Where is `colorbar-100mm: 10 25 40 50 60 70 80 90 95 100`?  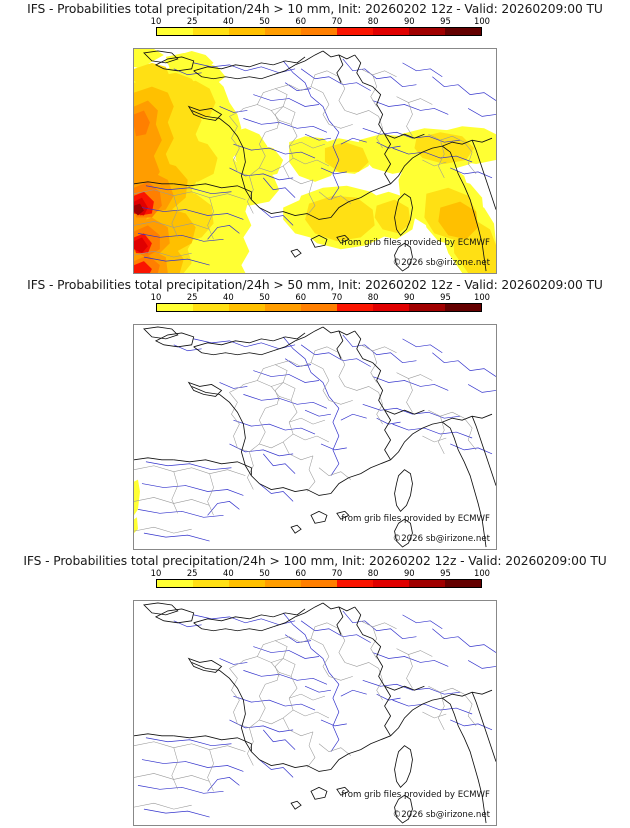
colorbar-100mm: 10 25 40 50 60 70 80 90 95 100 is located at coordinates (320, 578).